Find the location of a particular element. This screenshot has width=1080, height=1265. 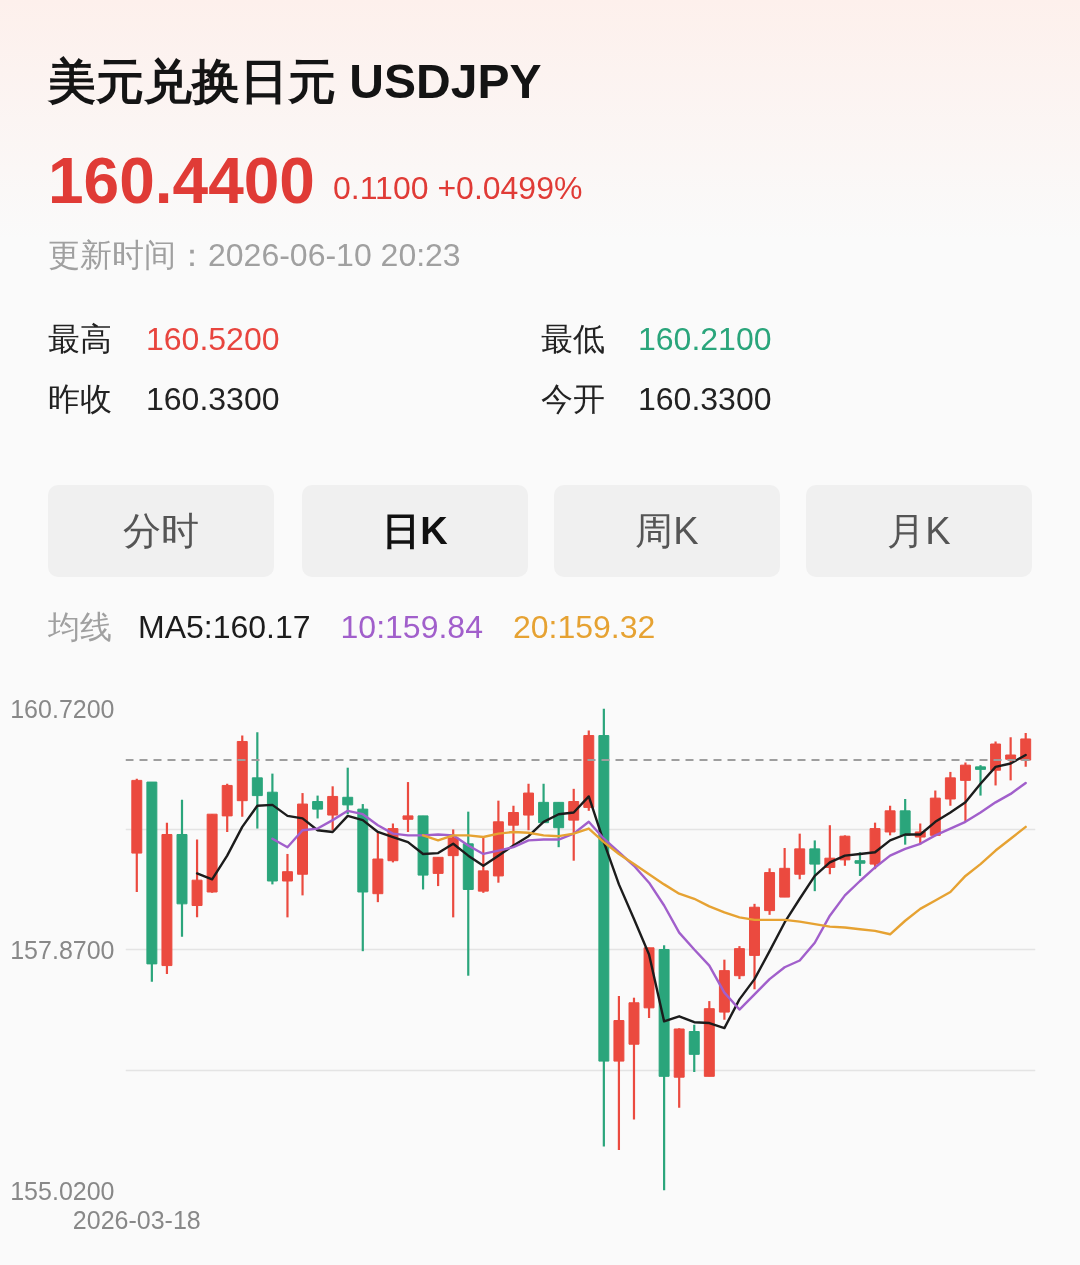

text: 日K is located at coordinates (415, 531).